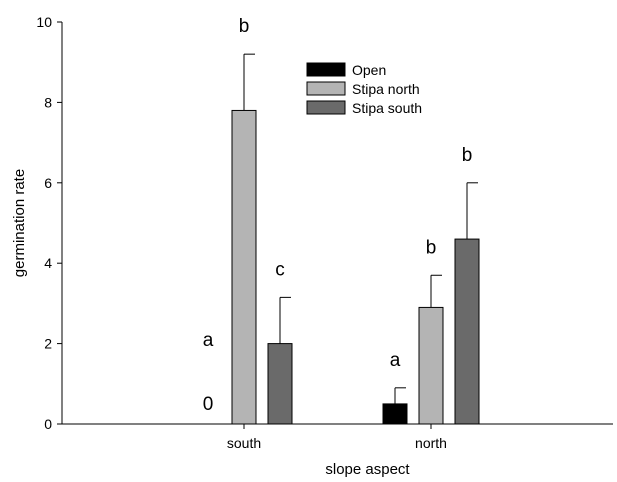 This screenshot has height=482, width=617. I want to click on legend: Open Stipa north Stipa south, so click(364, 89).